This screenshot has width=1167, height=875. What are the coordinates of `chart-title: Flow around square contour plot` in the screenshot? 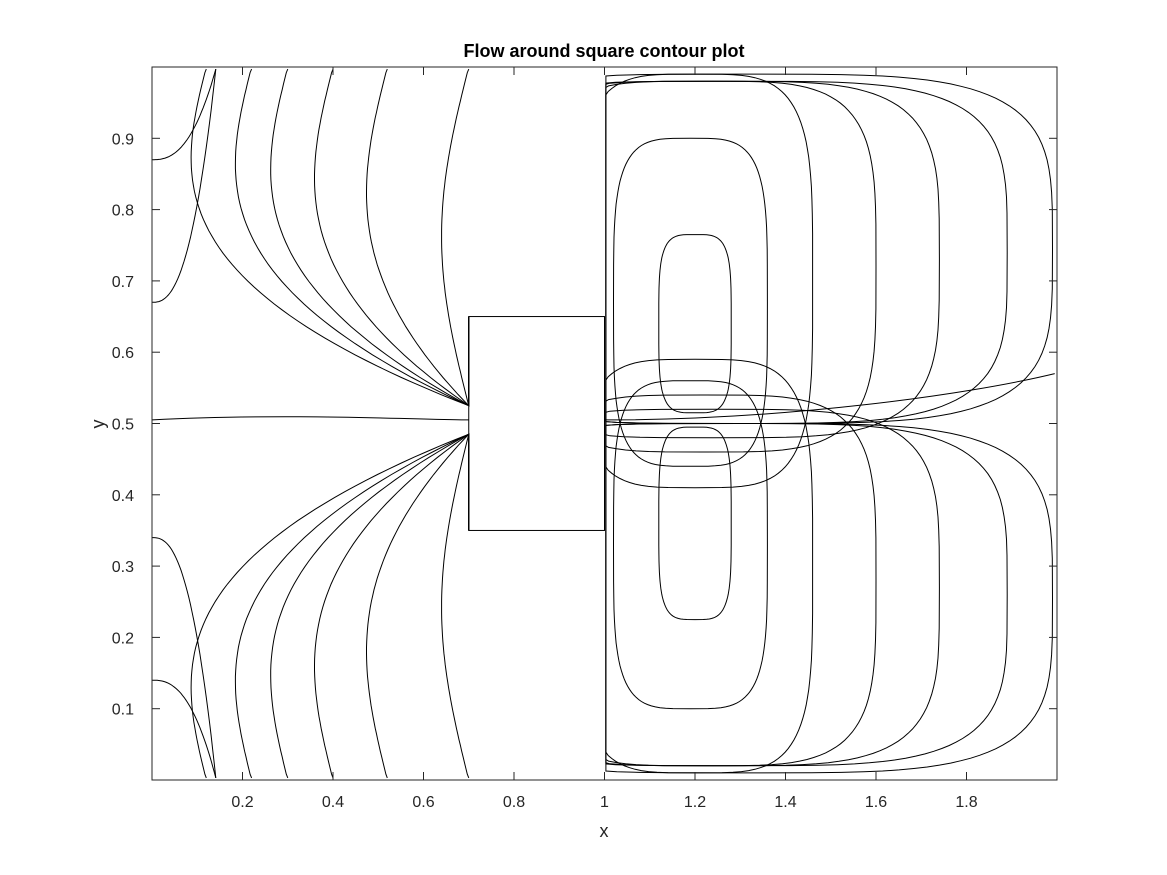 It's located at (604, 51).